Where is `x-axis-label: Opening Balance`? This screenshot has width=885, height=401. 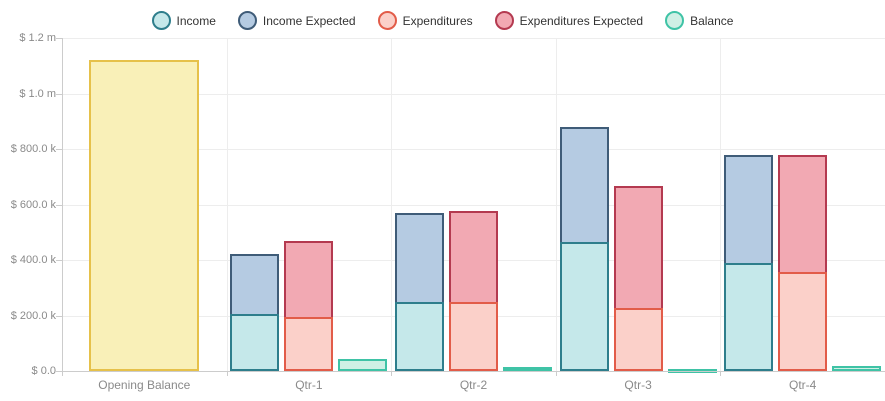 x-axis-label: Opening Balance is located at coordinates (144, 385).